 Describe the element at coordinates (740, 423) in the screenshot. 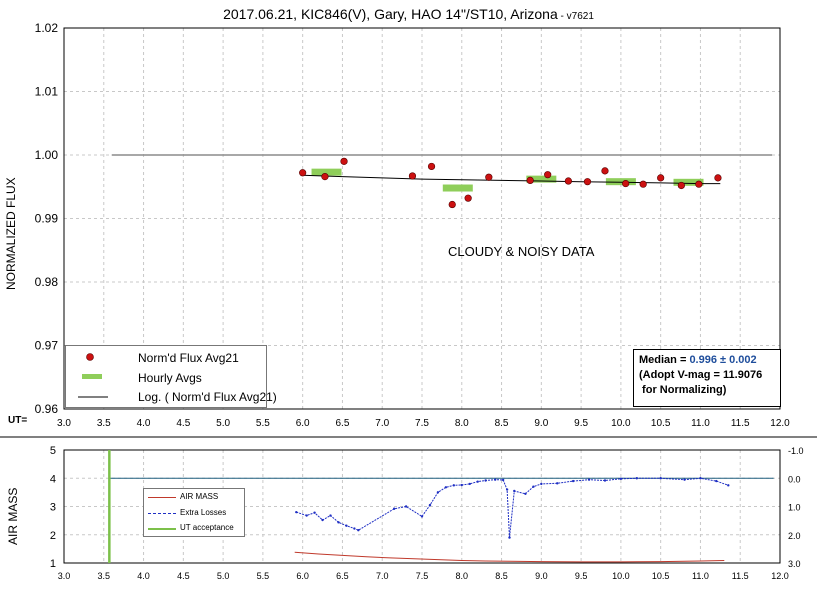

I see `top-x-tick-label: 11.5` at that location.